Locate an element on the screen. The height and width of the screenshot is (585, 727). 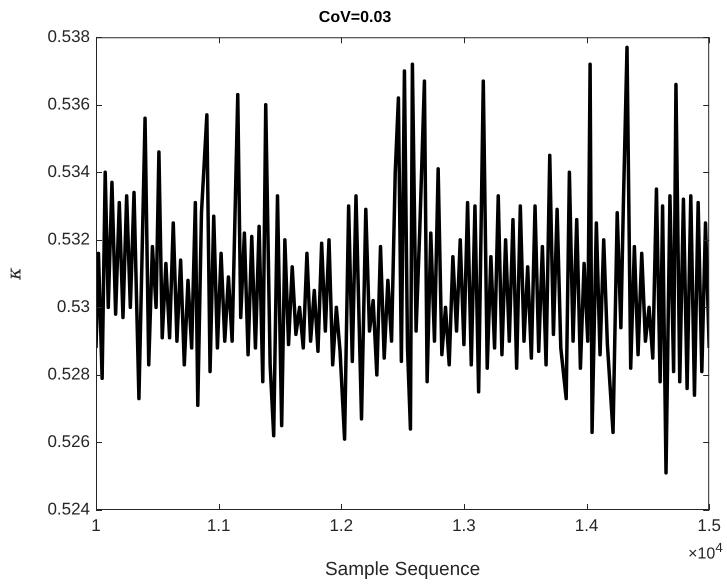
x-tick-label: 1.3 is located at coordinates (464, 525).